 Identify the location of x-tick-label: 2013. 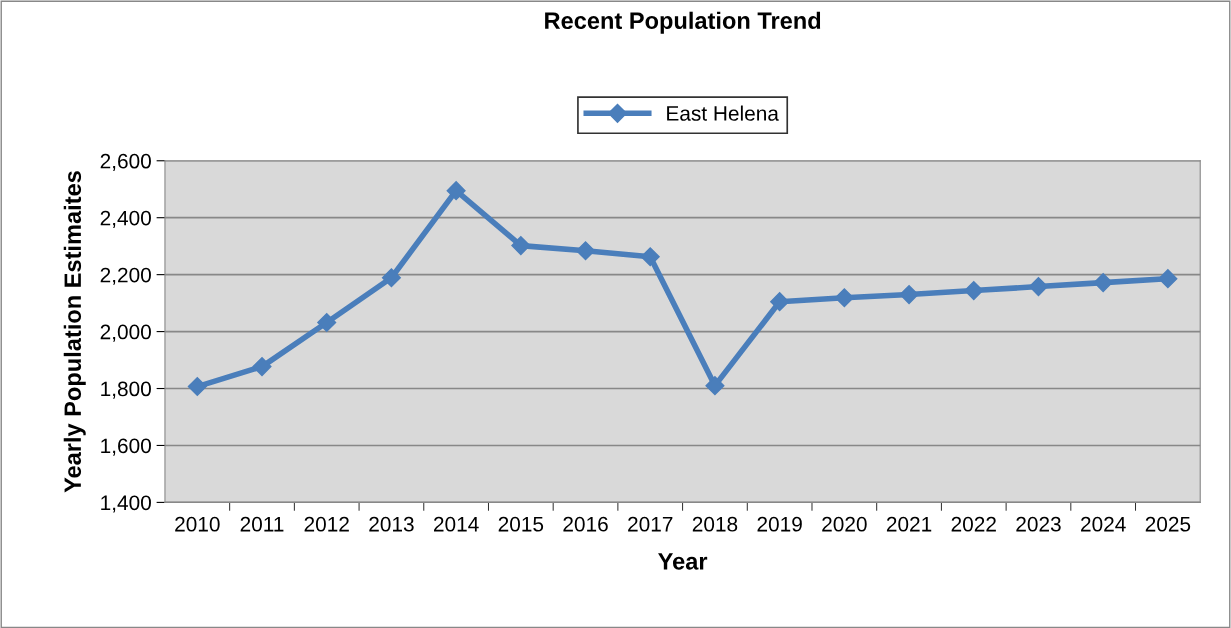
(391, 524).